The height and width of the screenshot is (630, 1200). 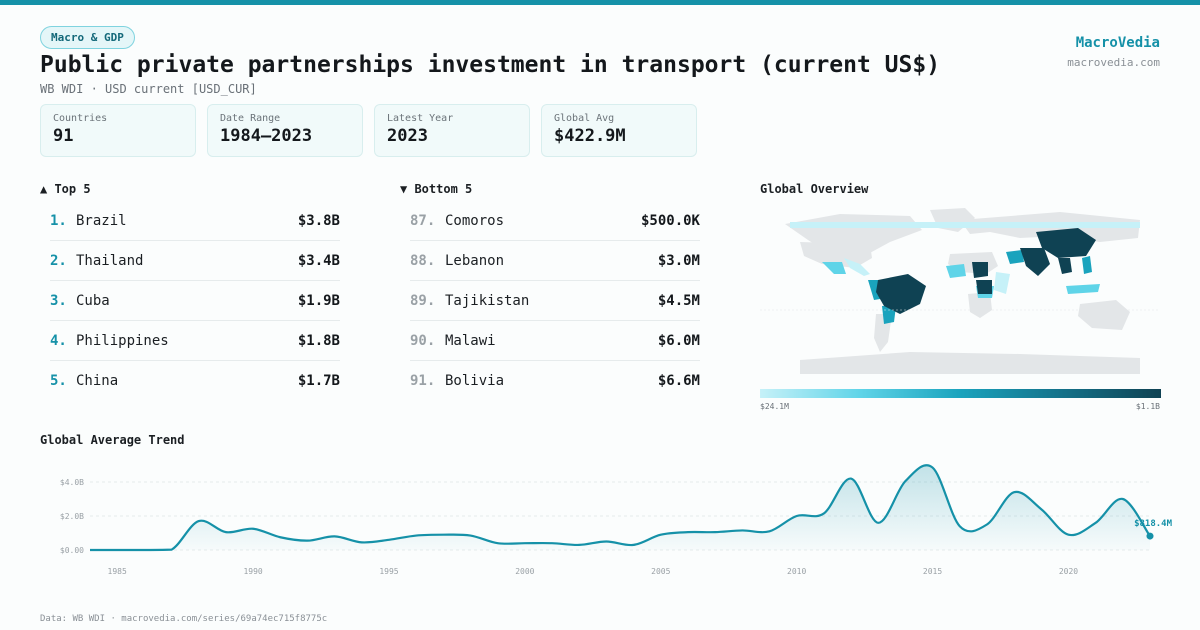 What do you see at coordinates (961, 280) in the screenshot?
I see `land-mid` at bounding box center [961, 280].